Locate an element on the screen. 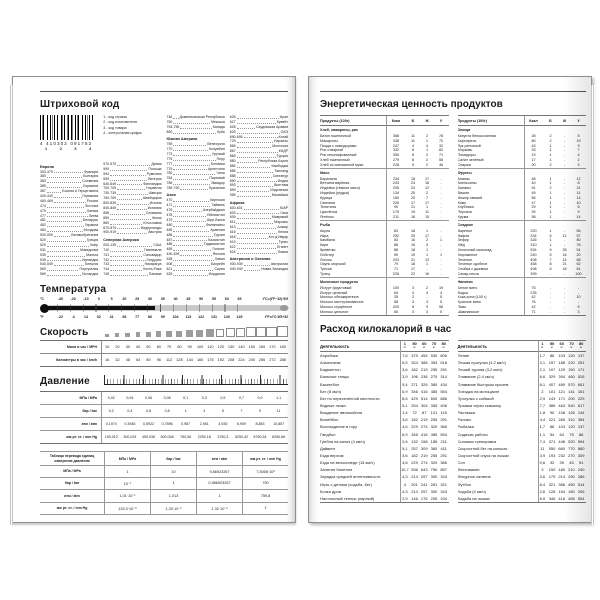  calorie-row: Восхождение в гору 4,6 229 274 320 366 is located at coordinates (384, 426).